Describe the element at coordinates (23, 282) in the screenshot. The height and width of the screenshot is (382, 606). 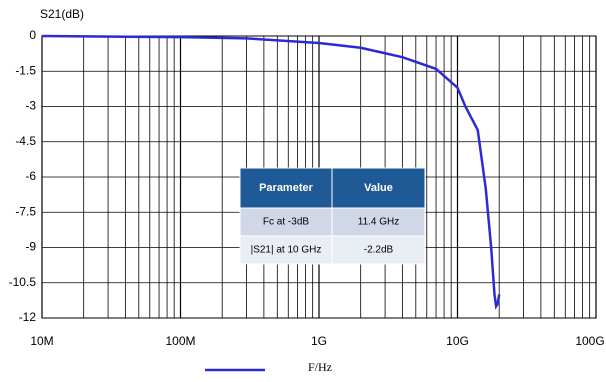
I see `y-tick-label: -10.5` at that location.